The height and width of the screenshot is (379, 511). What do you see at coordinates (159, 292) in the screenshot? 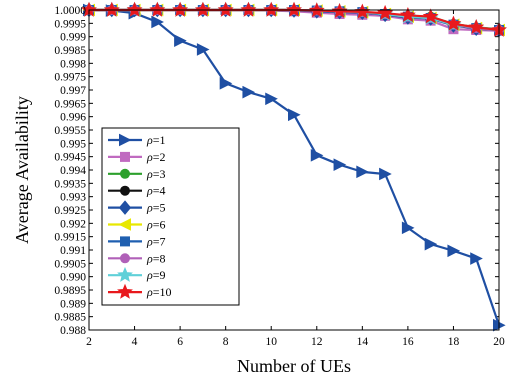
I see `legend-label: ρ=10` at bounding box center [159, 292].